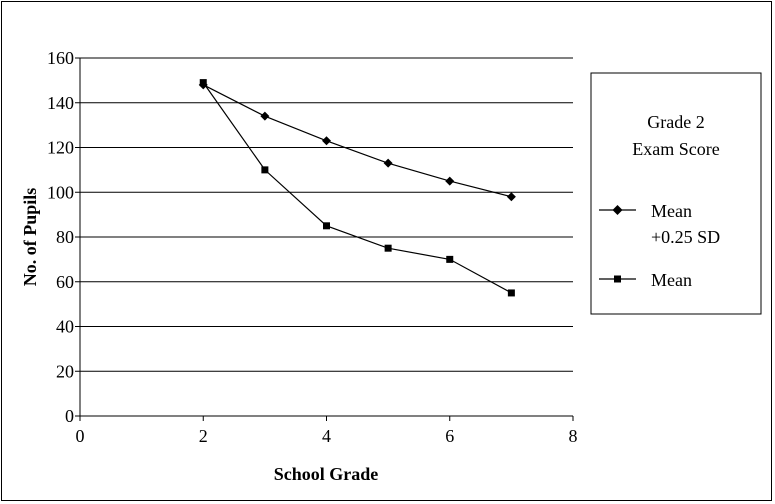 The height and width of the screenshot is (504, 775). Describe the element at coordinates (60, 58) in the screenshot. I see `y-tick-label-160: 160` at that location.